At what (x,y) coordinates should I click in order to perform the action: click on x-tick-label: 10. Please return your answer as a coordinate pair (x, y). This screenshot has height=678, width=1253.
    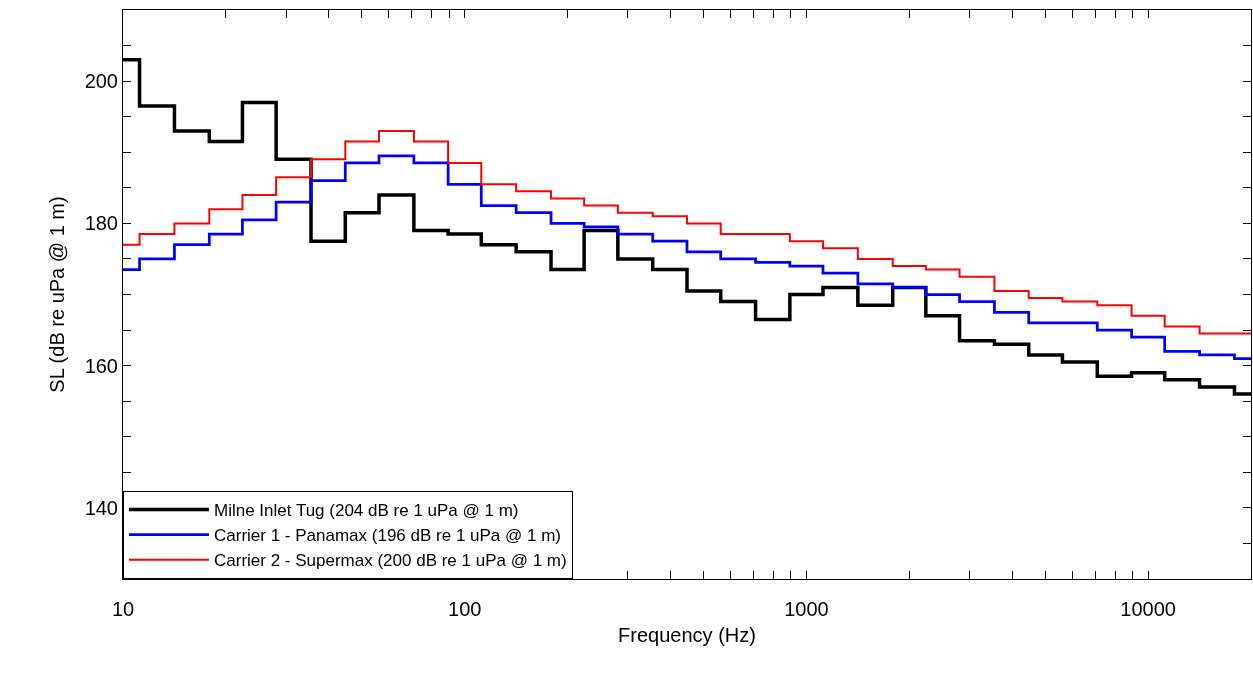
    Looking at the image, I should click on (123, 609).